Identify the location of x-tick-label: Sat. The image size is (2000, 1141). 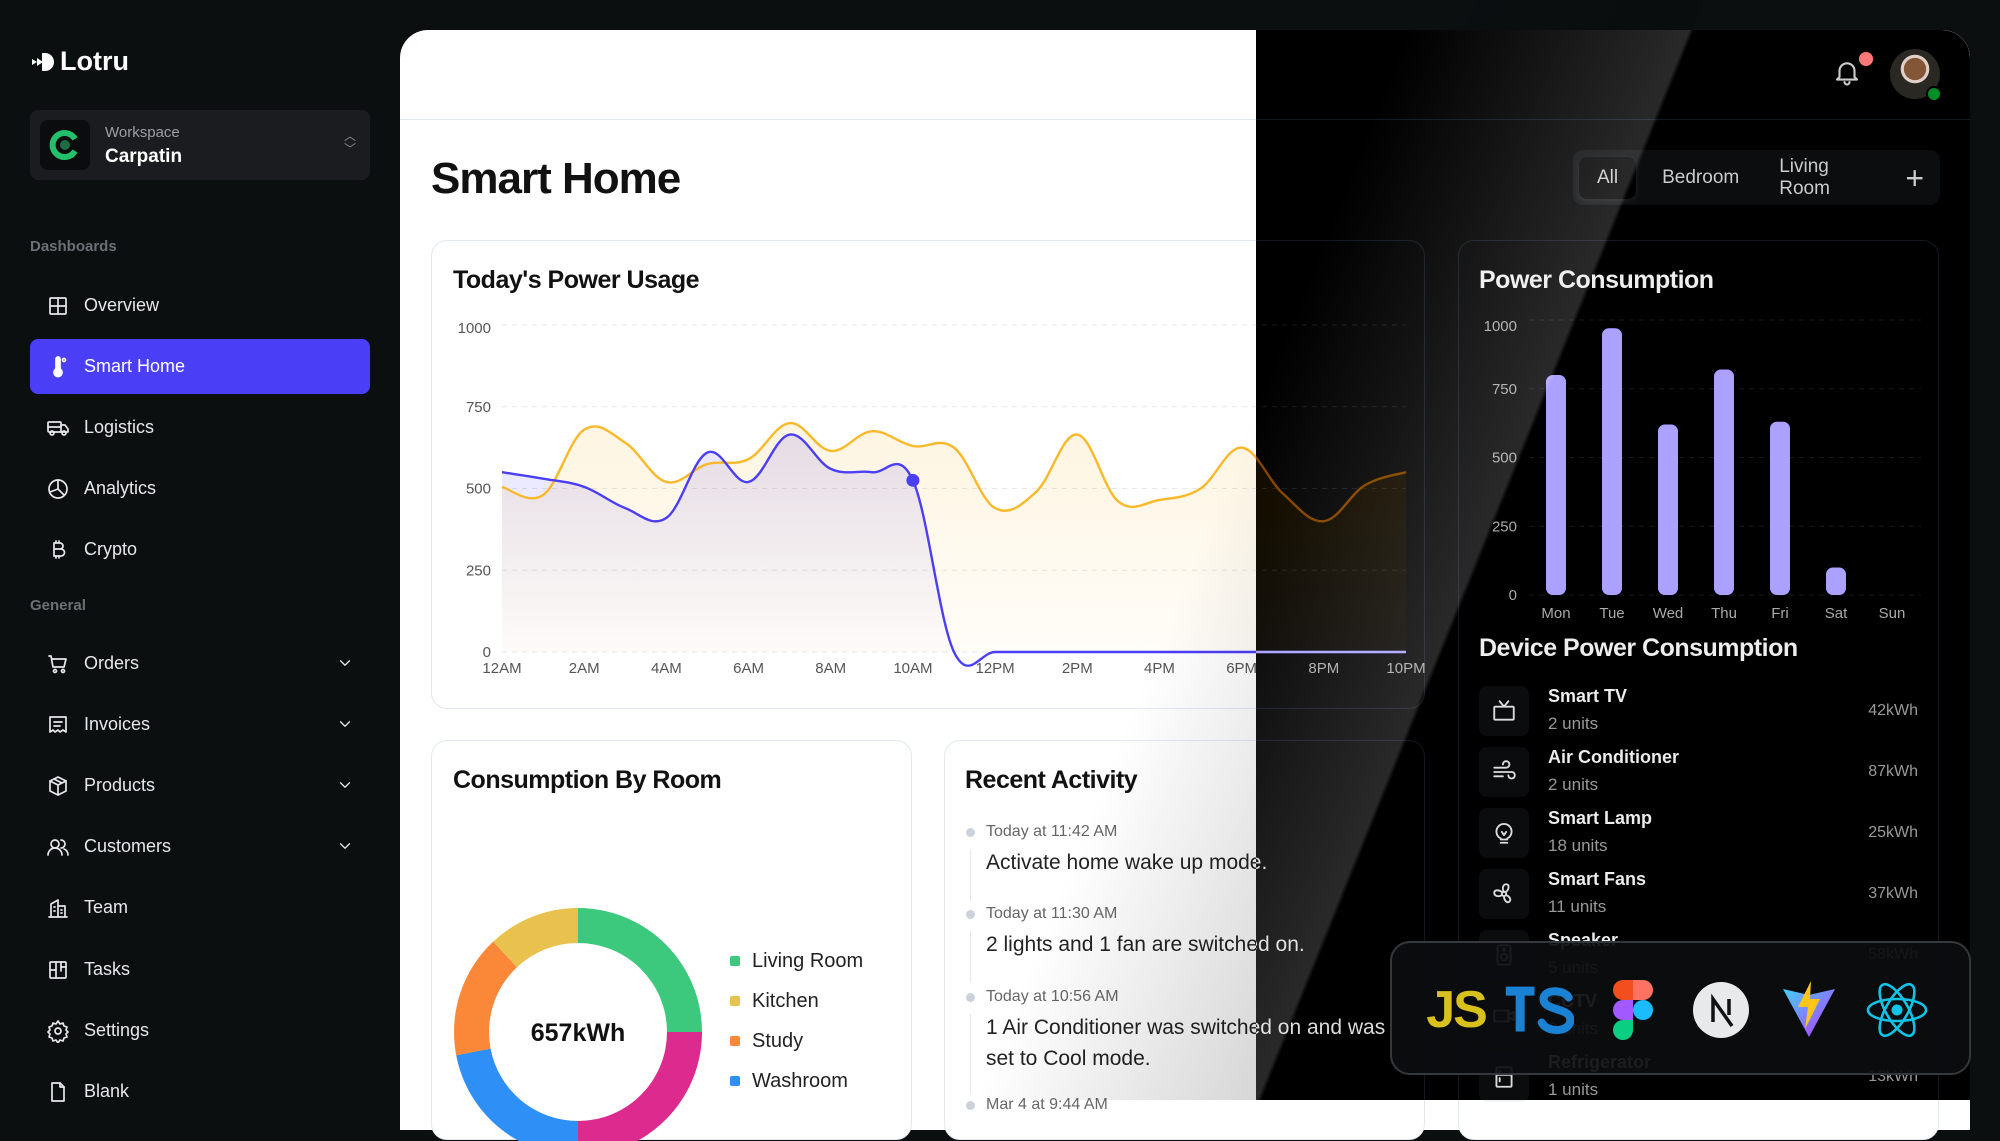
(1836, 613).